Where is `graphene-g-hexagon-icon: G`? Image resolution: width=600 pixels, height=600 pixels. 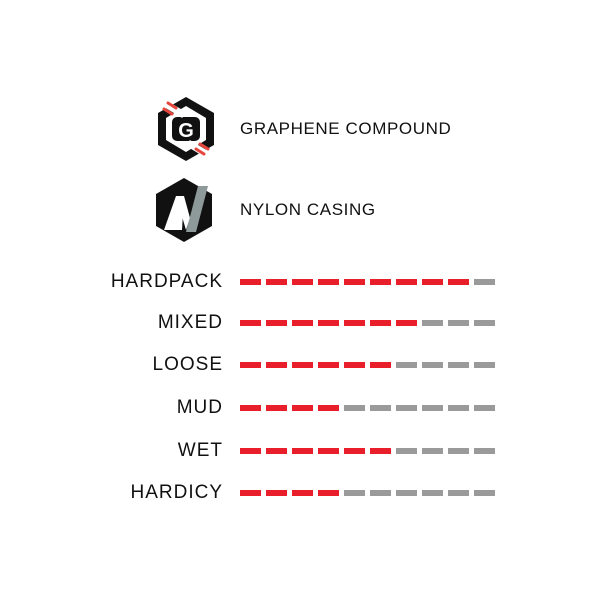 graphene-g-hexagon-icon: G is located at coordinates (186, 129).